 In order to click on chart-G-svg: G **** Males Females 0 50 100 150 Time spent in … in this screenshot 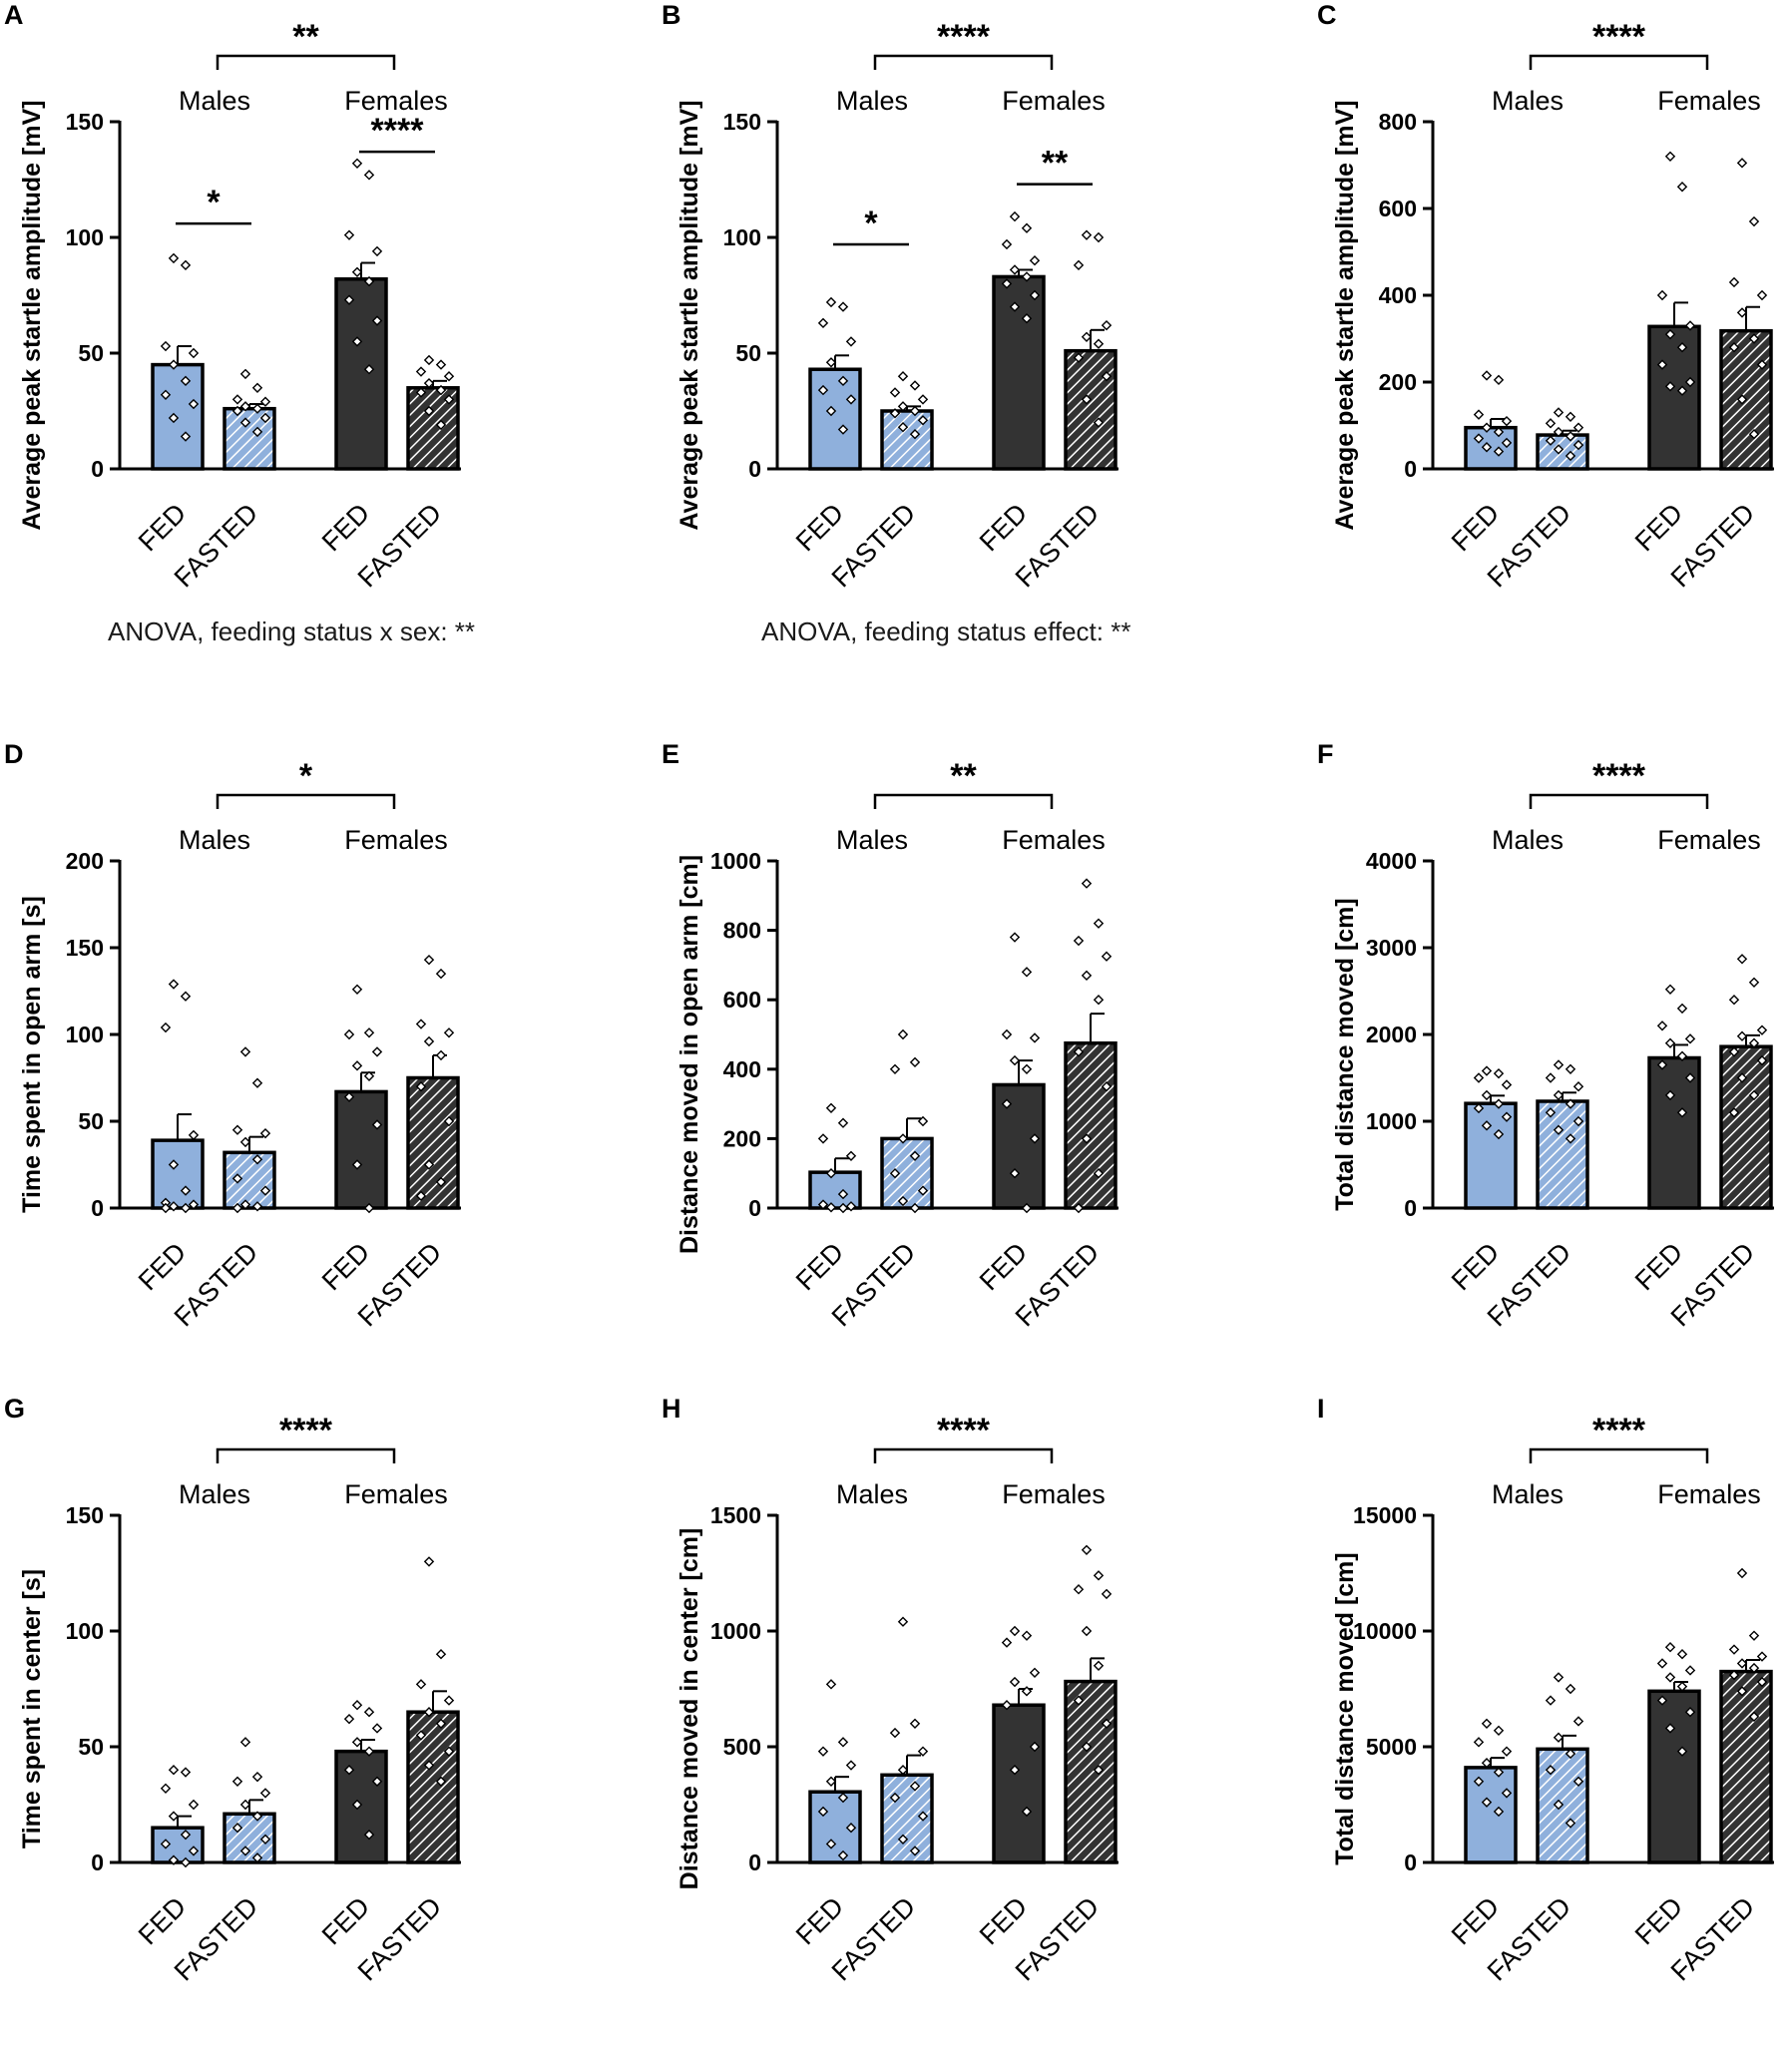, I will do `click(232, 1691)`.